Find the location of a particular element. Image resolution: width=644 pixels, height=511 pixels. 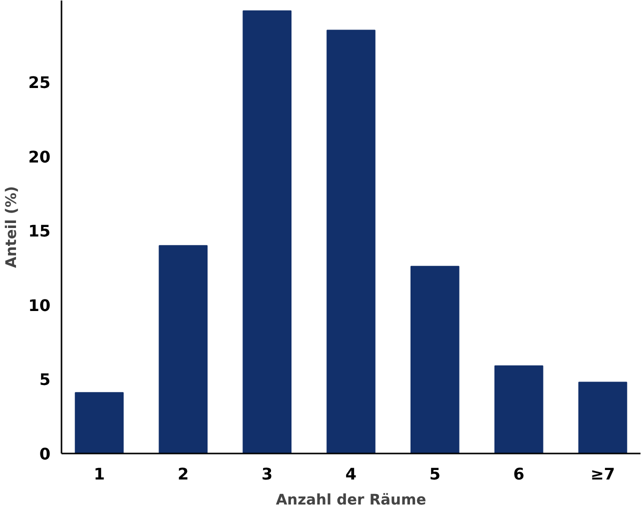

y-tick-label: 5 is located at coordinates (45, 380).